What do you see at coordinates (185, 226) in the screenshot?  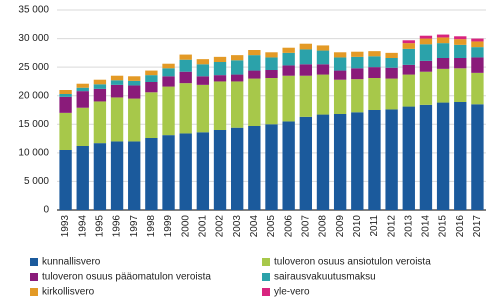 I see `x-tick-label: 2000` at bounding box center [185, 226].